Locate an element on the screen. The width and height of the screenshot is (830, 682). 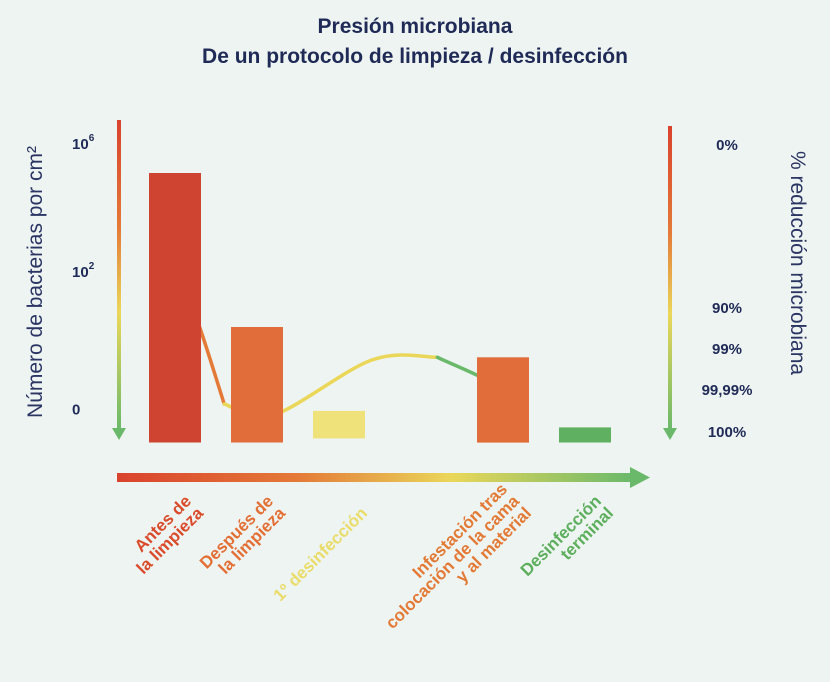
right-tick-label-0: 0% is located at coordinates (727, 145).